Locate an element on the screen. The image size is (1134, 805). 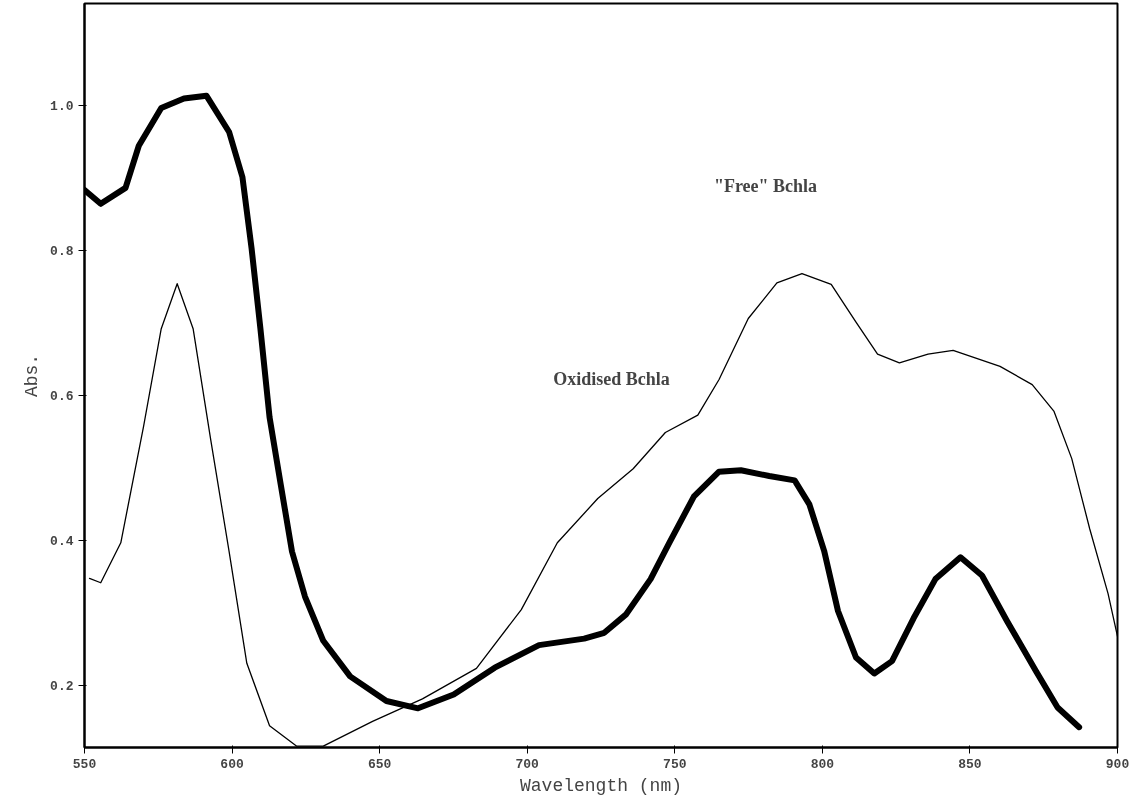
x-axis-title: Wavelength (nm) is located at coordinates (601, 785).